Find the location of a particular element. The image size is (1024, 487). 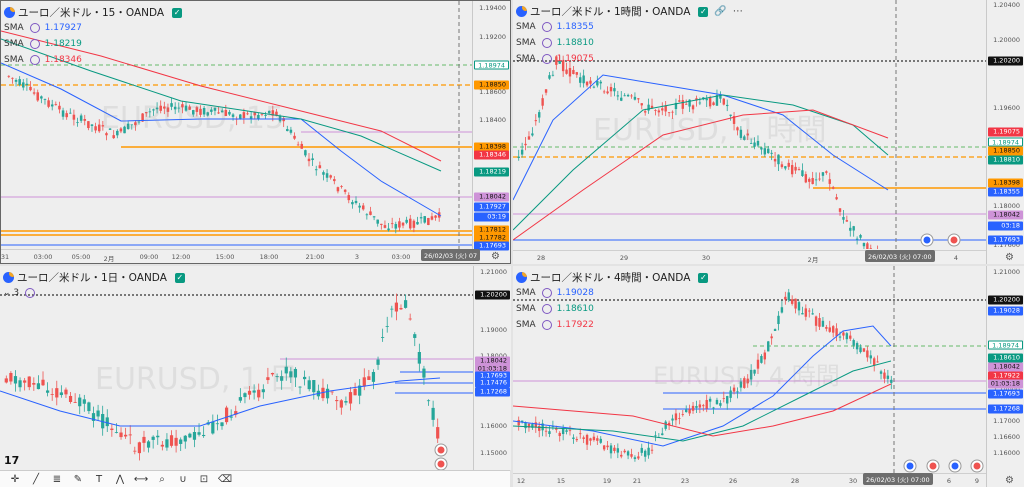

sma-label: SMA is located at coordinates (526, 58).